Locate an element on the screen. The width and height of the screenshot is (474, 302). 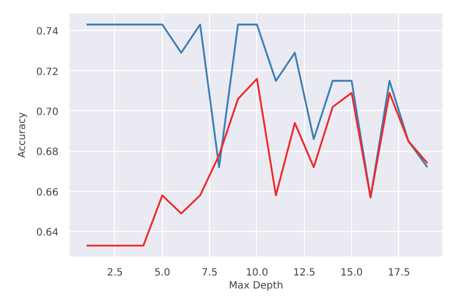
y-tick-label: 0.74 is located at coordinates (47, 32).